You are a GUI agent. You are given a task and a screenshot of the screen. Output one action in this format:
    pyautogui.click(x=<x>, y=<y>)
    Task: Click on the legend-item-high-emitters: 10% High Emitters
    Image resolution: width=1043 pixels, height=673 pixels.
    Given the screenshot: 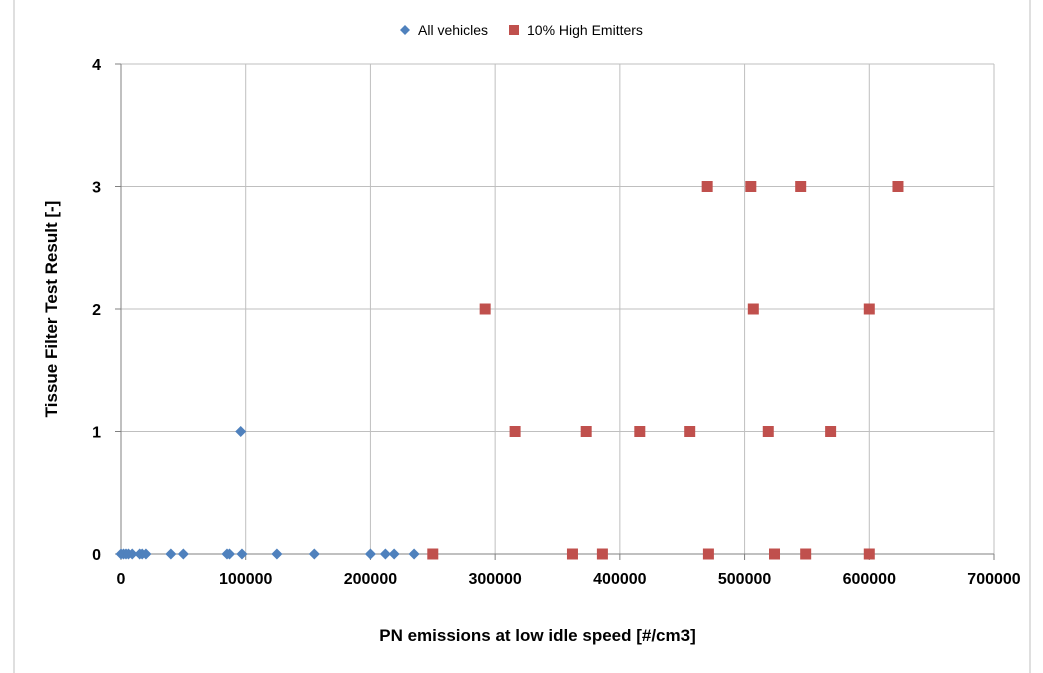 What is the action you would take?
    pyautogui.click(x=576, y=30)
    